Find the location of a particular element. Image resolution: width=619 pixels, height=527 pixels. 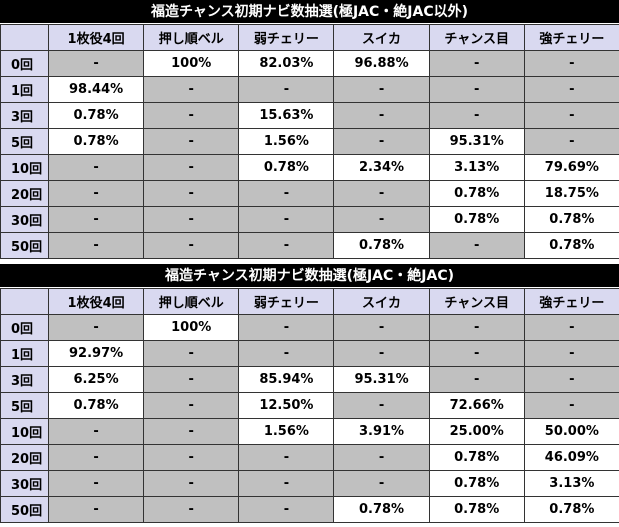

table-title: 福造チャンス初期ナビ数抽選(極JAC・絶JAC以外) is located at coordinates (309, 12).